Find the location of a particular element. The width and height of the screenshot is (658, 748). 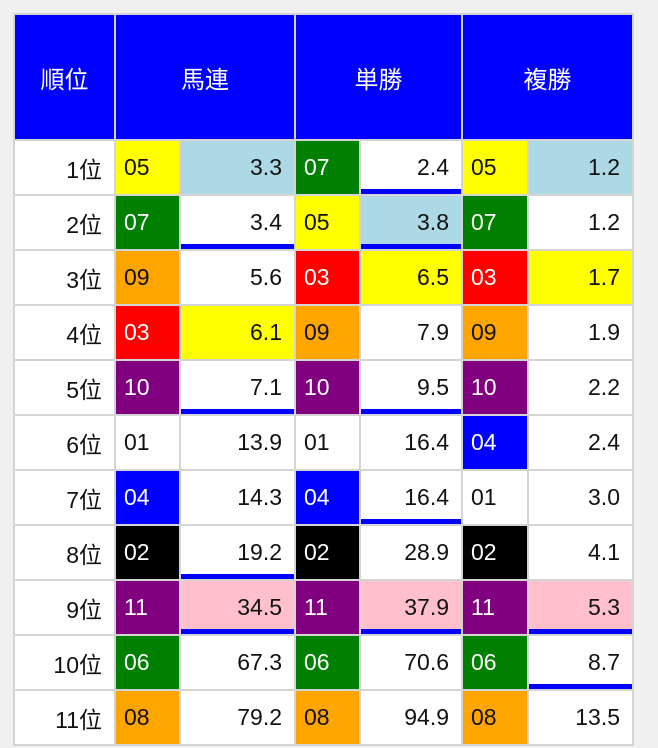

fukusho-horse-number: 03 is located at coordinates (495, 277).